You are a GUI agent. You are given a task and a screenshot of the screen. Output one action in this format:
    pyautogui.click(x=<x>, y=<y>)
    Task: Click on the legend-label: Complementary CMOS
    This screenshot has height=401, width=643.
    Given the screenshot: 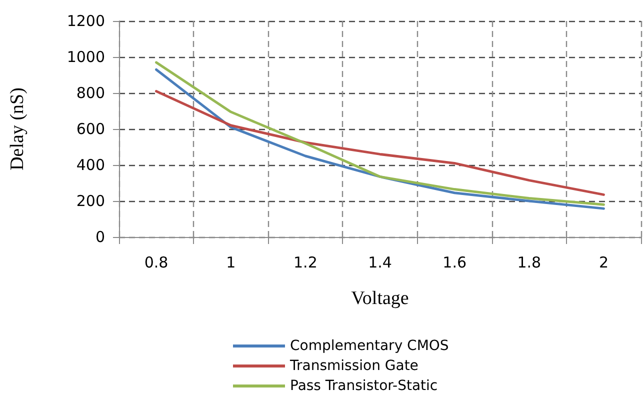 What is the action you would take?
    pyautogui.click(x=369, y=346)
    